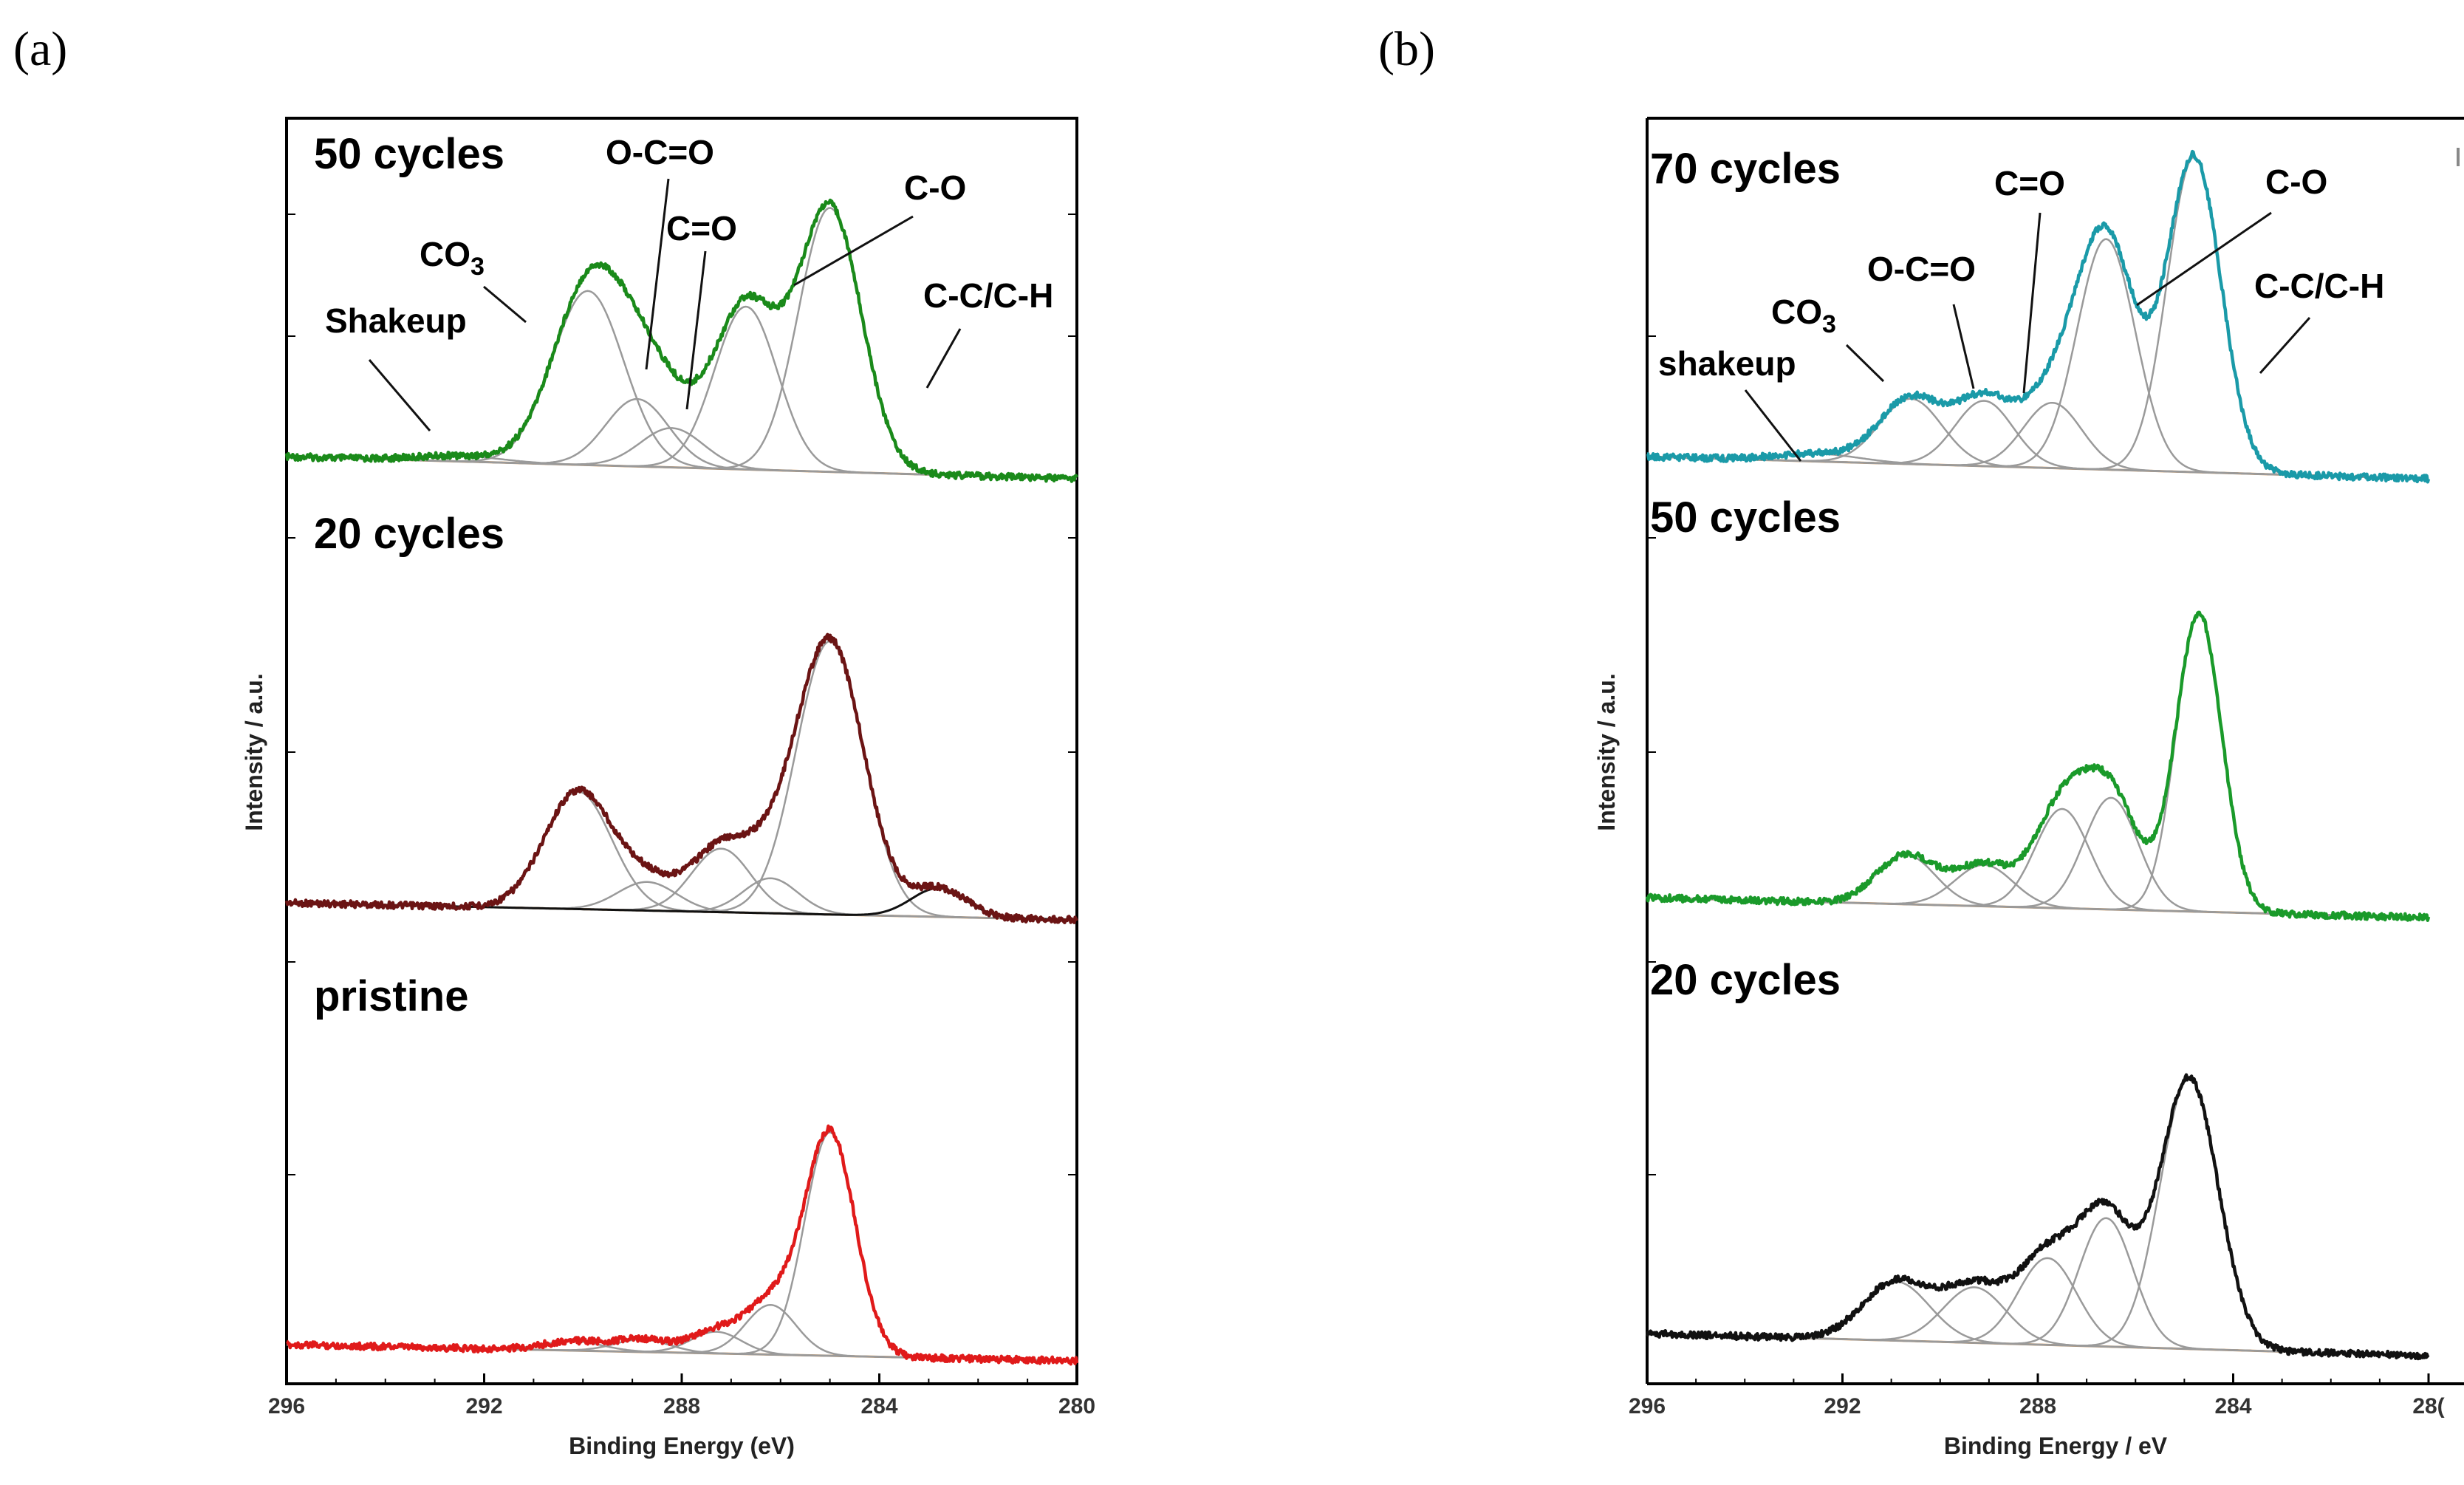  Describe the element at coordinates (1745, 169) in the screenshot. I see `trace-label-70-cycles: 70 cycles` at that location.